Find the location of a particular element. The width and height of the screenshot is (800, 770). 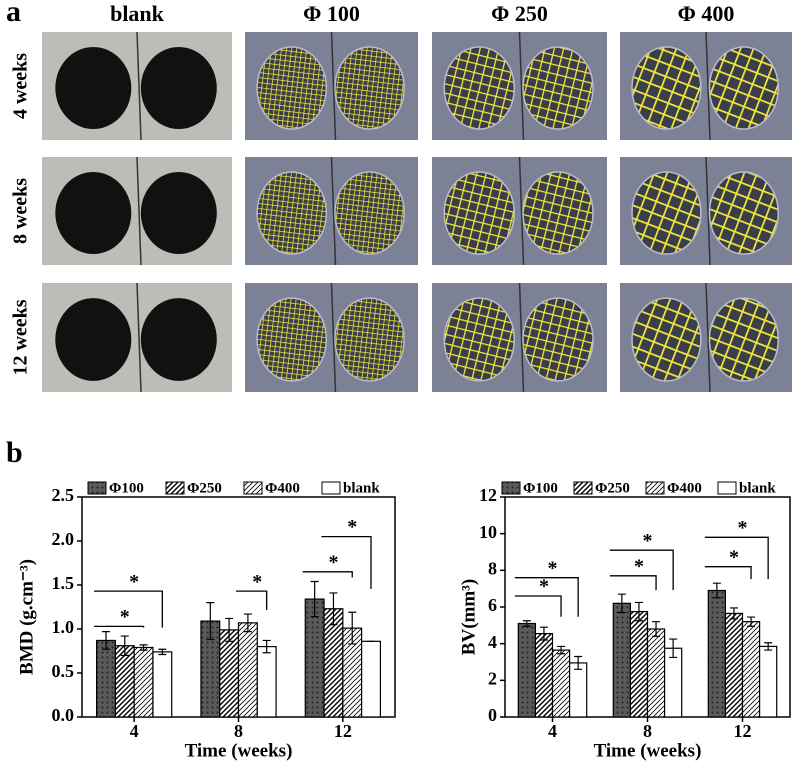

row-label: 4 weeks is located at coordinates (21, 86).